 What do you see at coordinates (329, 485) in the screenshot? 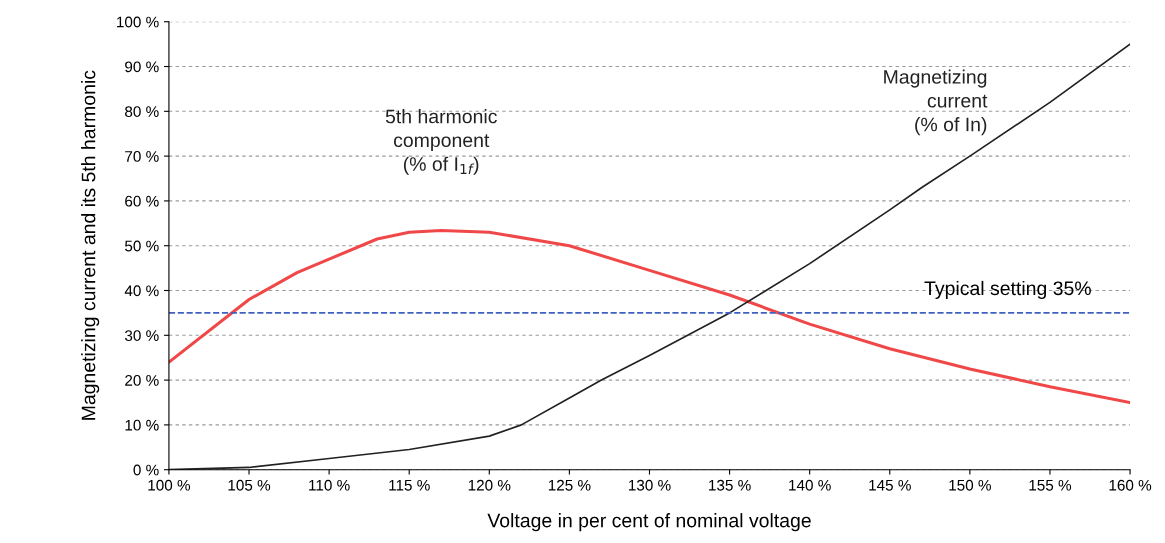
I see `x-tick-label: 110 %` at bounding box center [329, 485].